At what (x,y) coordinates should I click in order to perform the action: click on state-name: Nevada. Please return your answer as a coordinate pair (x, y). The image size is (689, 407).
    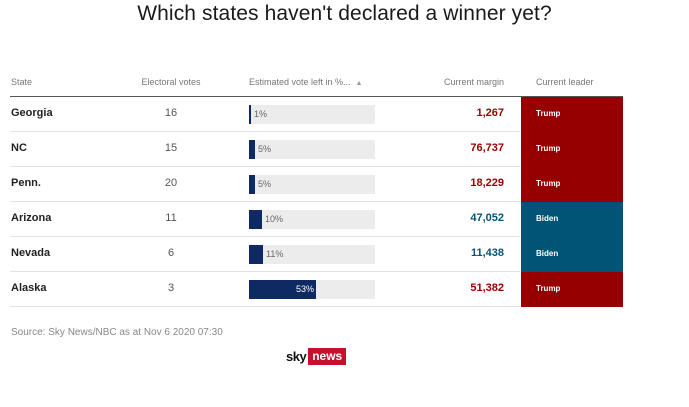
    Looking at the image, I should click on (31, 253).